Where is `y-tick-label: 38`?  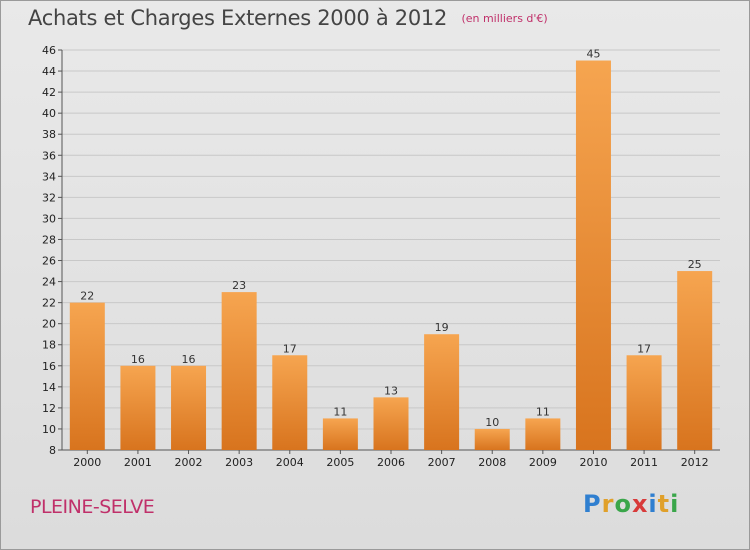 y-tick-label: 38 is located at coordinates (49, 134).